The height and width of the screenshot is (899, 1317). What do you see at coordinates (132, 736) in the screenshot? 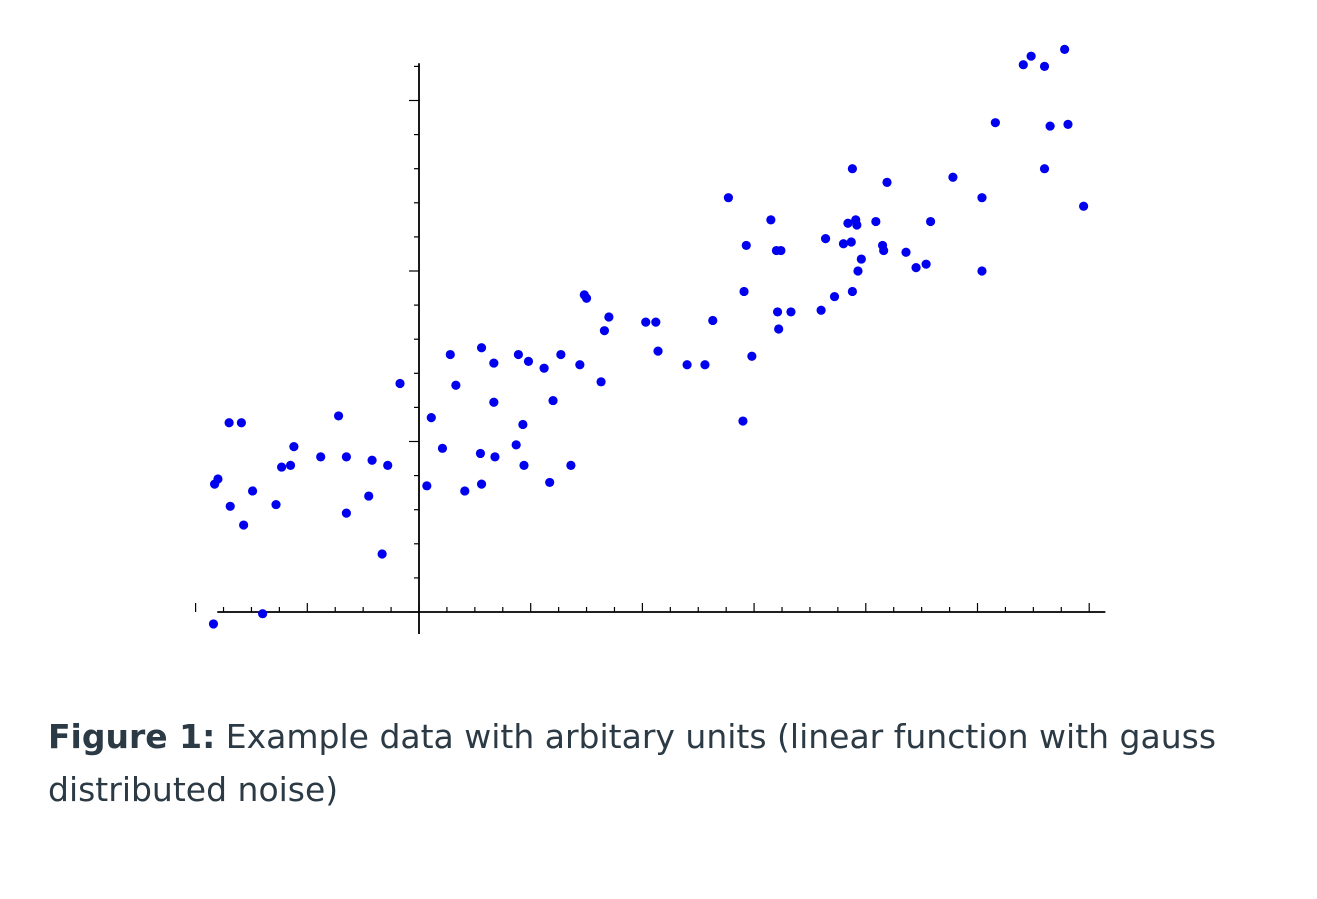
I see `caption-label: Figure 1:` at bounding box center [132, 736].